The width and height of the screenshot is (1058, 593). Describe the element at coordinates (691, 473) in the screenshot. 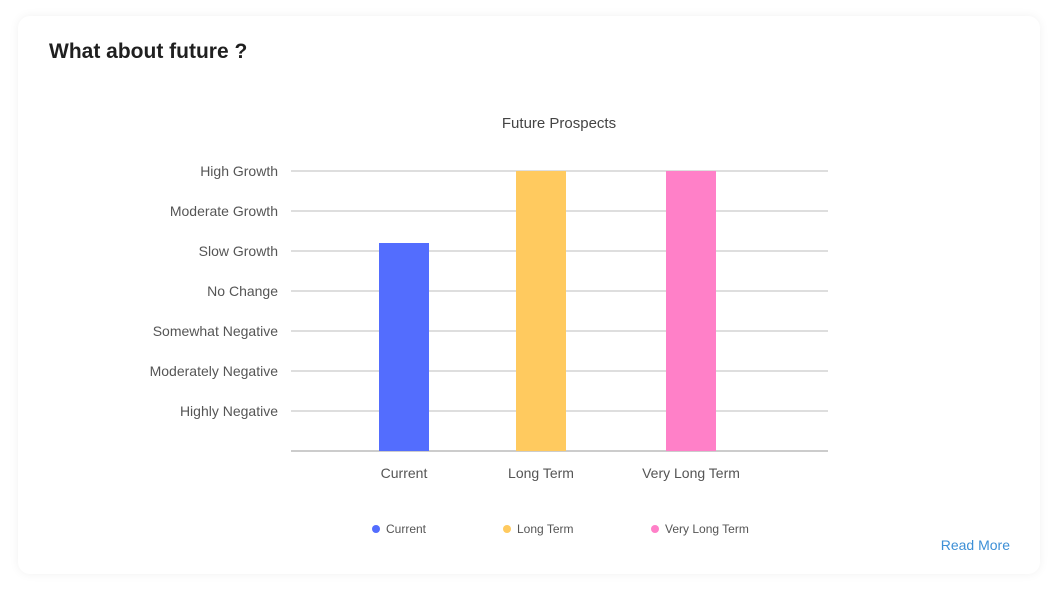

I see `x-tick-label: Very Long Term` at that location.